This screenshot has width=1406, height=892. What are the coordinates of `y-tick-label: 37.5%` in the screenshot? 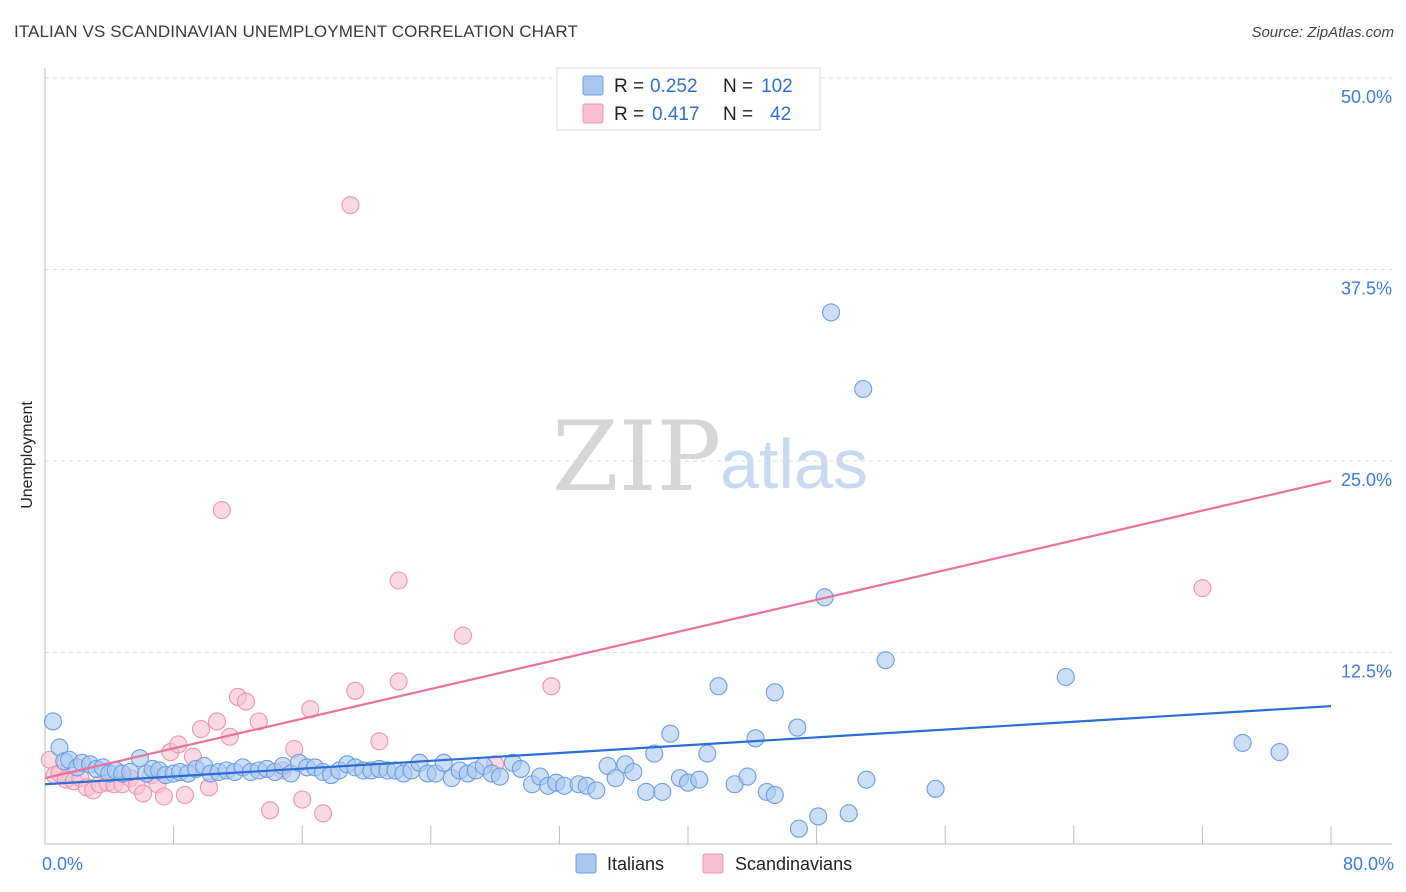 It's located at (1366, 289).